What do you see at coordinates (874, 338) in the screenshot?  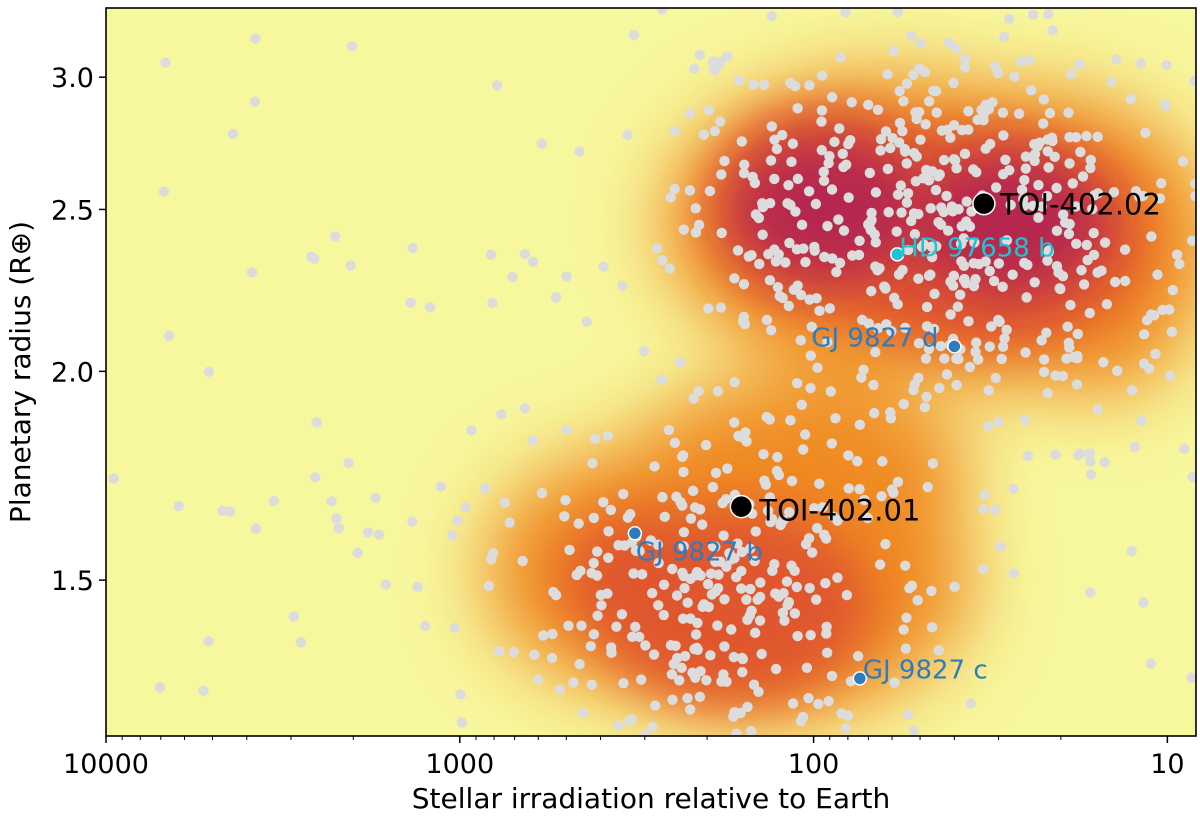 I see `planet-label: GJ 9827 d` at bounding box center [874, 338].